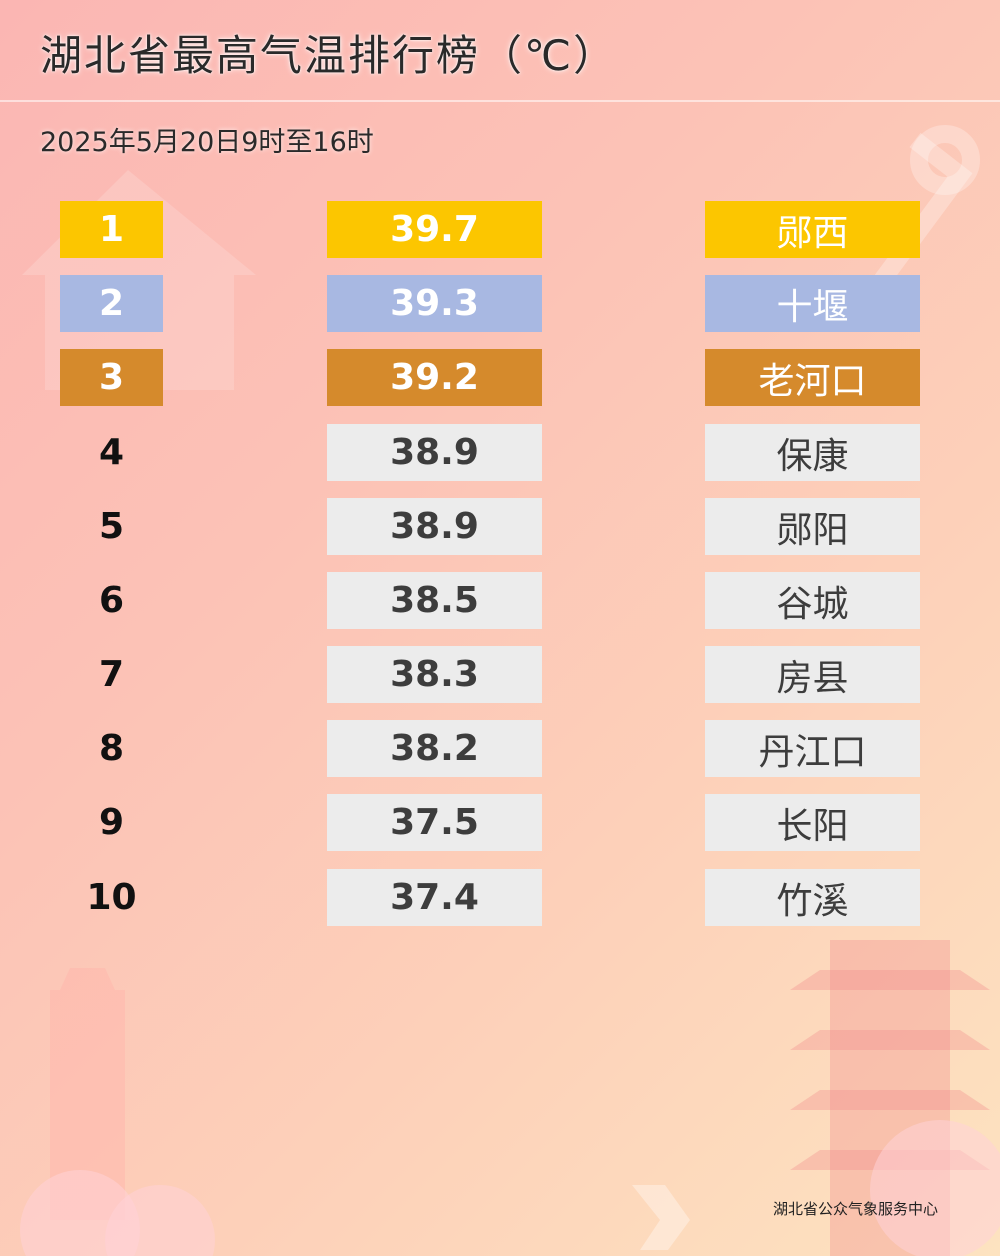 This screenshot has height=1256, width=1000. I want to click on rank-cell: 6, so click(111, 600).